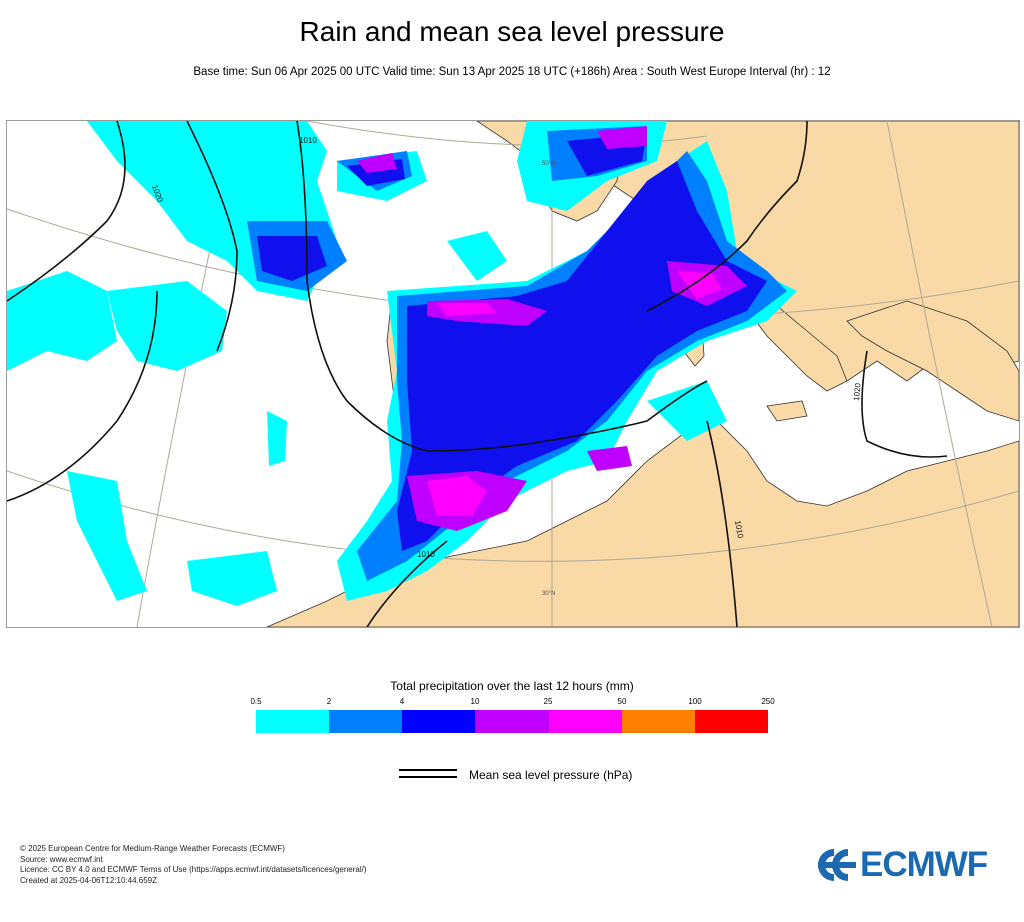  I want to click on legend-tick: 50, so click(622, 701).